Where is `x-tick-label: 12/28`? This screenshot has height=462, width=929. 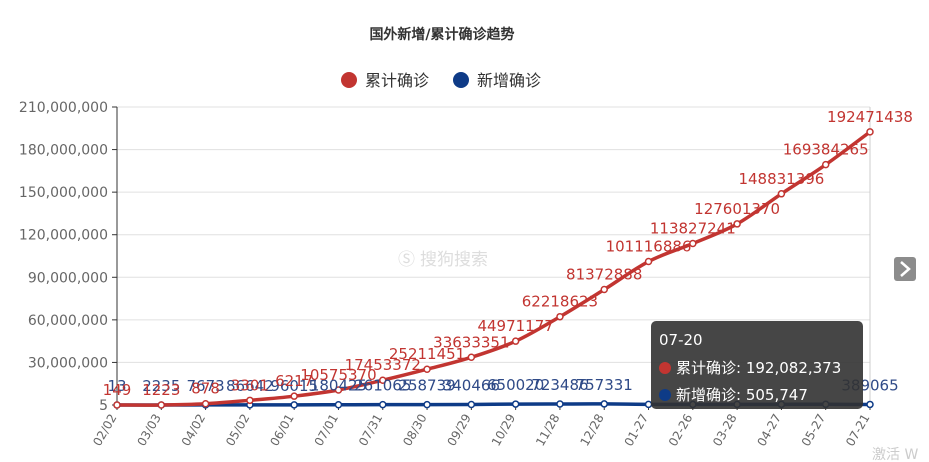
x-tick-label: 12/28 is located at coordinates (591, 430).